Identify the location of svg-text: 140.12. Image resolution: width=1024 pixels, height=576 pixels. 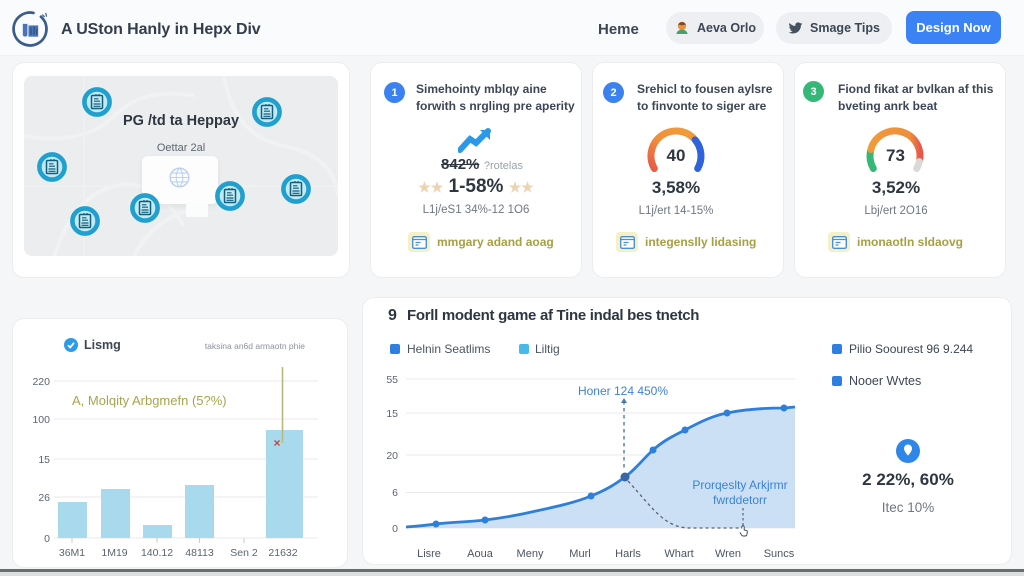
(157, 553).